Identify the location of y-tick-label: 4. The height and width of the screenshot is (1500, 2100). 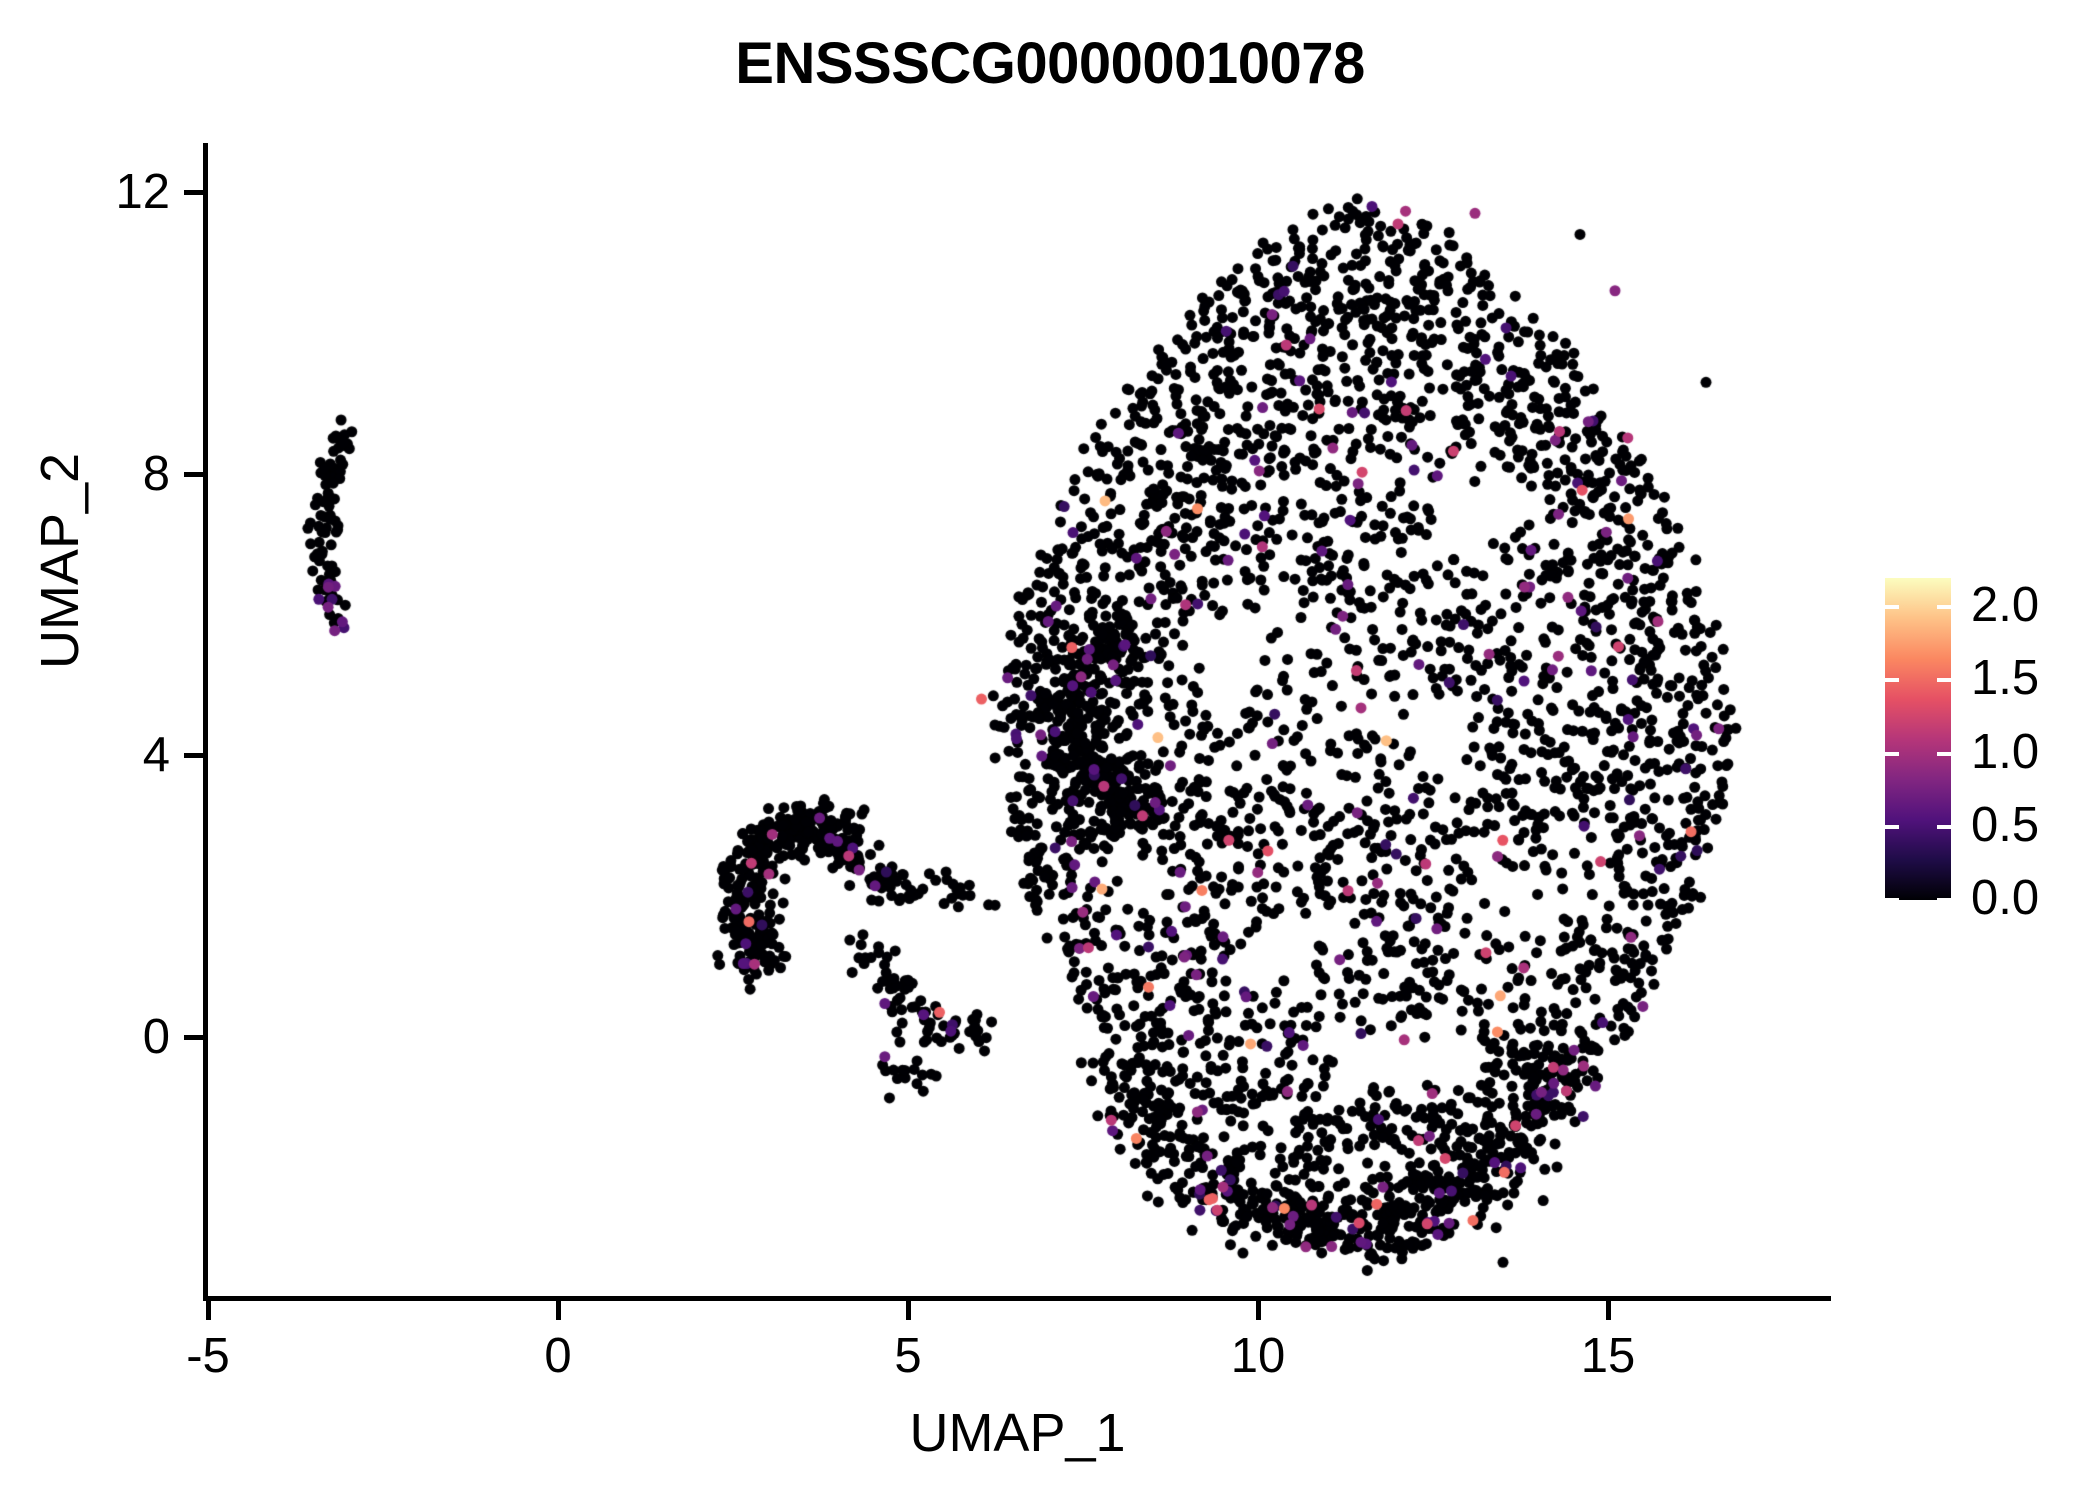
(156, 755).